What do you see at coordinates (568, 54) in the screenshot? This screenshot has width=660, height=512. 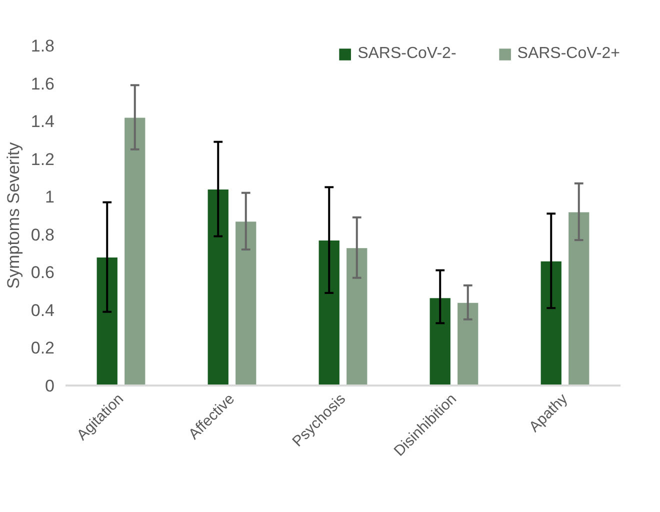 I see `legend-label: SARS-CoV-2+` at bounding box center [568, 54].